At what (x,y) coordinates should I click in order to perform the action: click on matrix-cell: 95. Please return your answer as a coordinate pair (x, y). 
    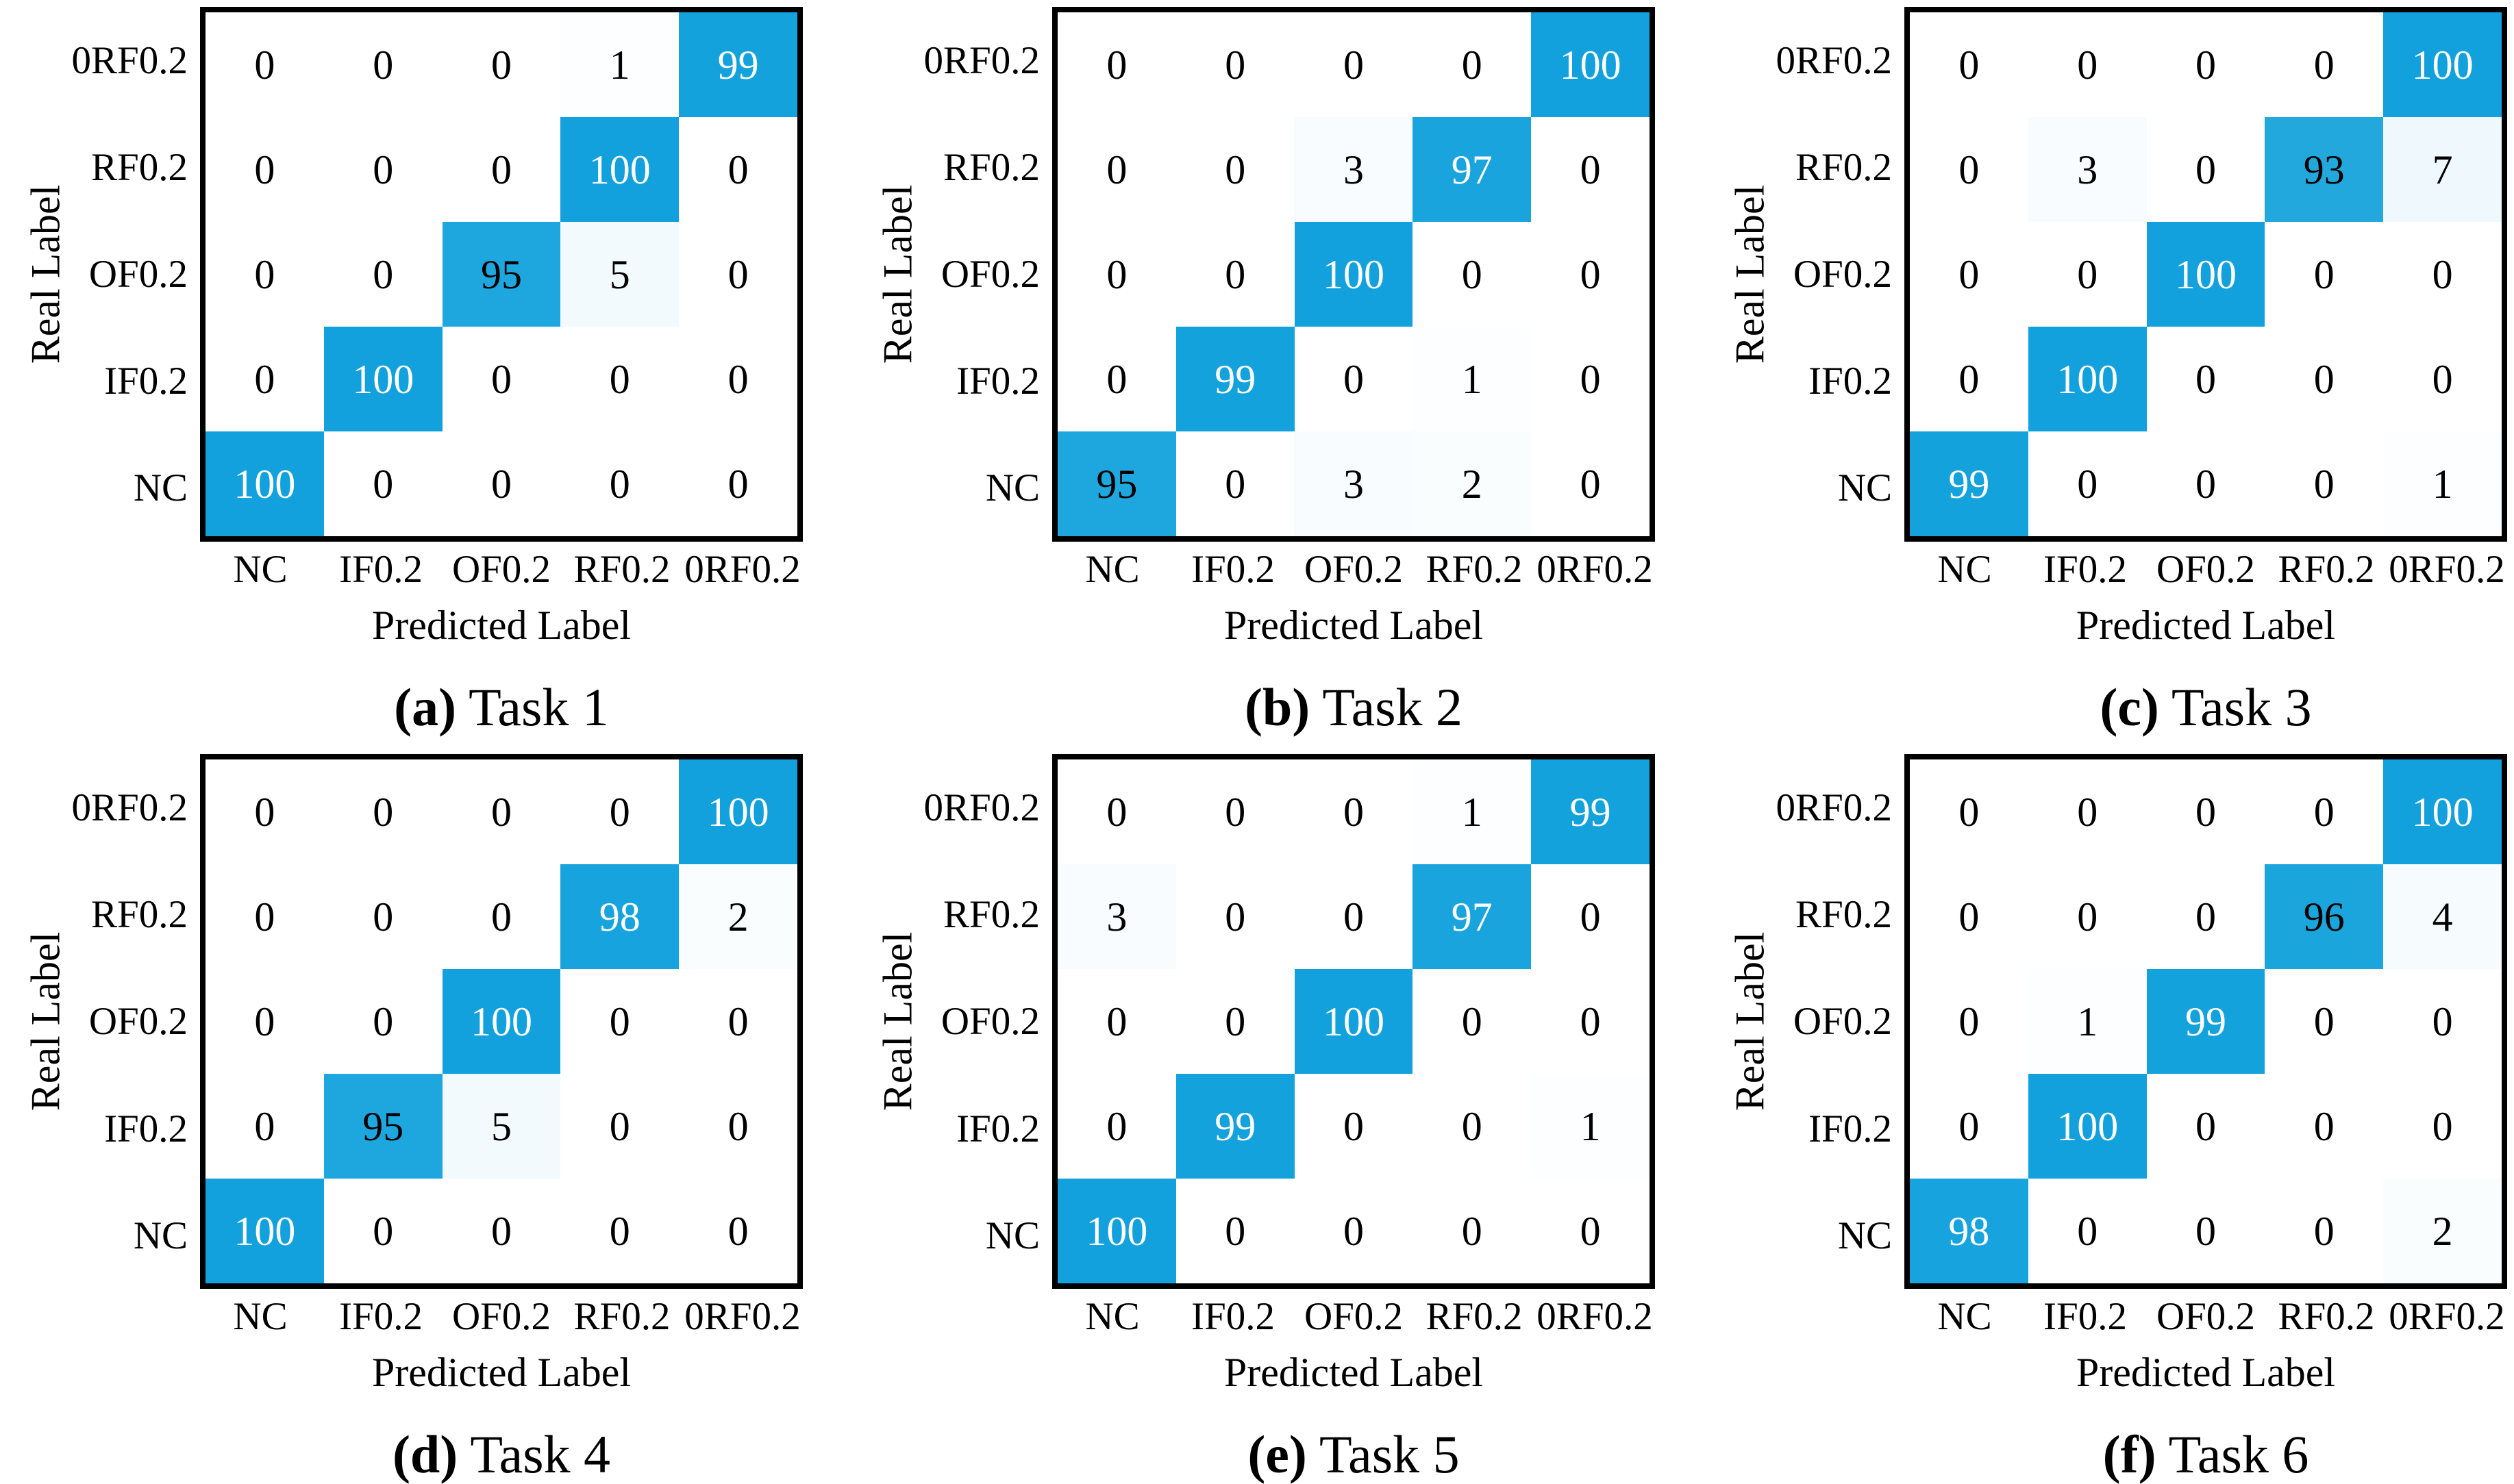
    Looking at the image, I should click on (1117, 483).